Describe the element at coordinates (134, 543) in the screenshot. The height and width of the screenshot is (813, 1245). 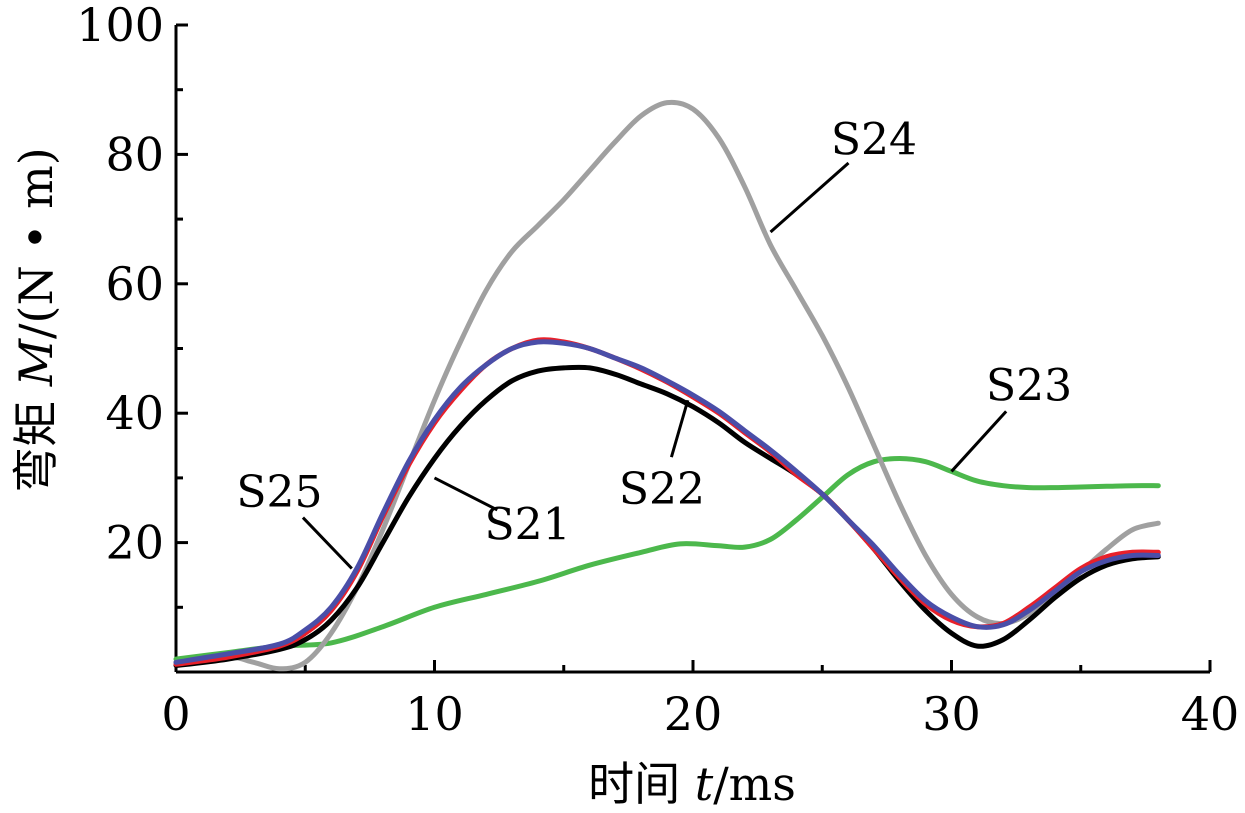
I see `y-tick-label: 20` at that location.